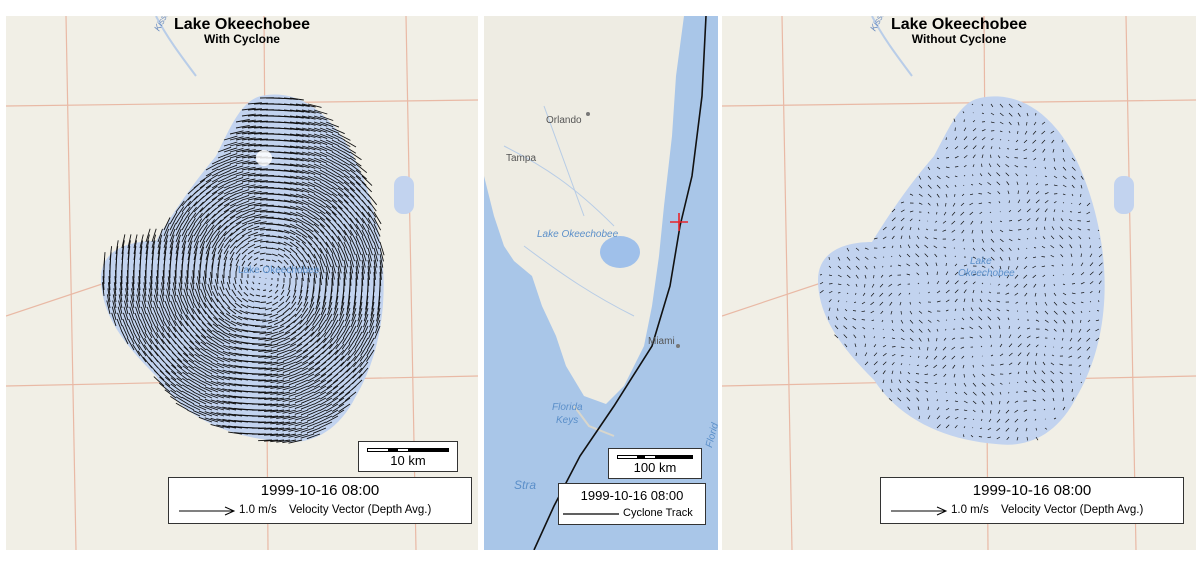 This screenshot has height=572, width=1200. Describe the element at coordinates (567, 420) in the screenshot. I see `keys-label-line2: Keys` at that location.